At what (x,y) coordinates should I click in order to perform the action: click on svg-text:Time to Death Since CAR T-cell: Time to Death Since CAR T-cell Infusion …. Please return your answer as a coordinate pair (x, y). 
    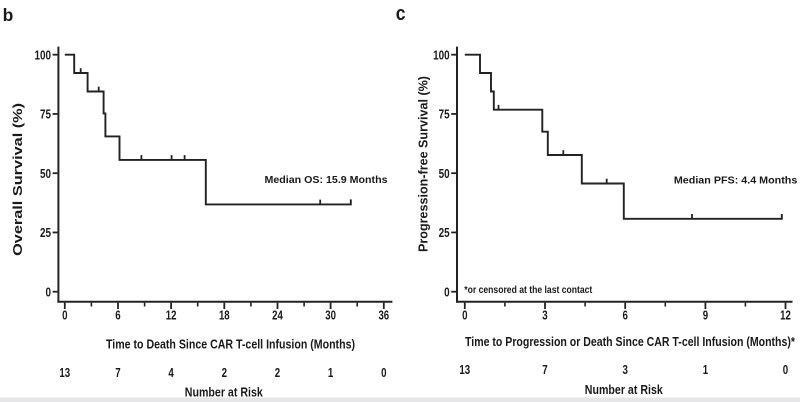
    Looking at the image, I should click on (230, 344).